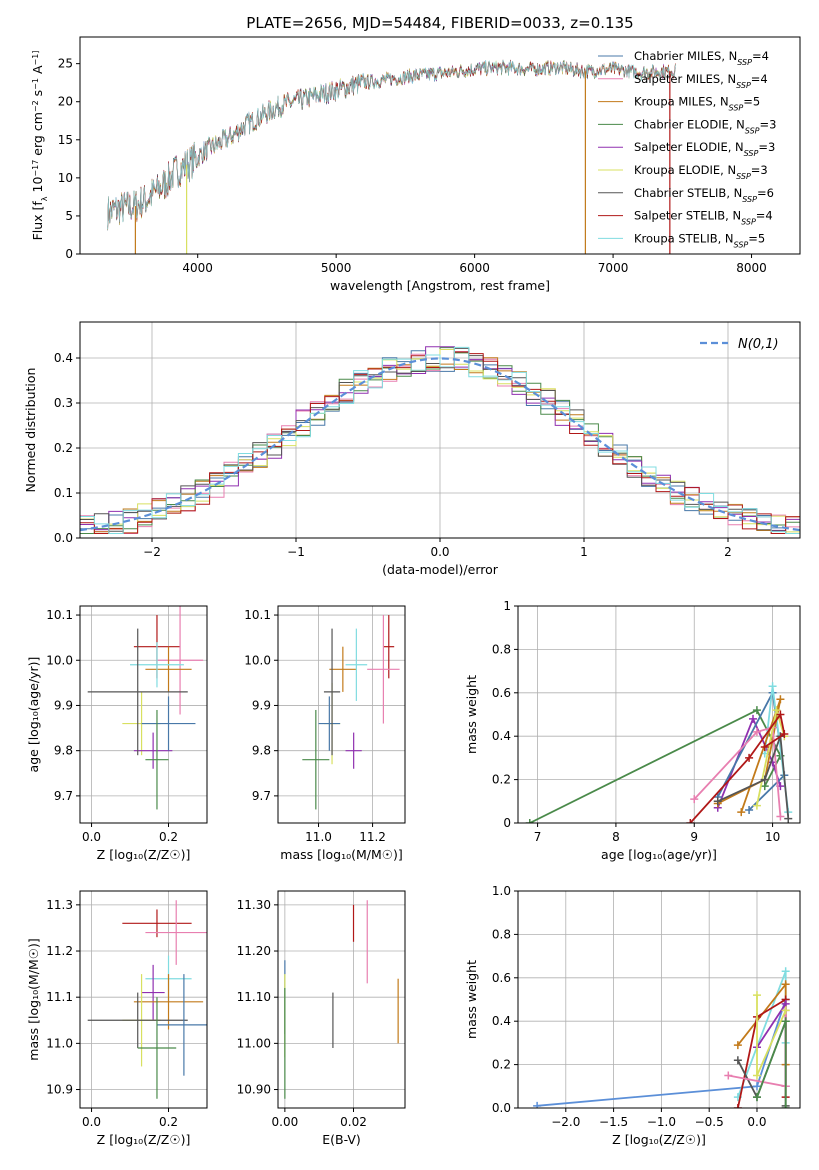 This screenshot has height=1170, width=819. Describe the element at coordinates (699, 240) in the screenshot. I see `legend-label: Kroupa STELIB, NSSP=5` at that location.